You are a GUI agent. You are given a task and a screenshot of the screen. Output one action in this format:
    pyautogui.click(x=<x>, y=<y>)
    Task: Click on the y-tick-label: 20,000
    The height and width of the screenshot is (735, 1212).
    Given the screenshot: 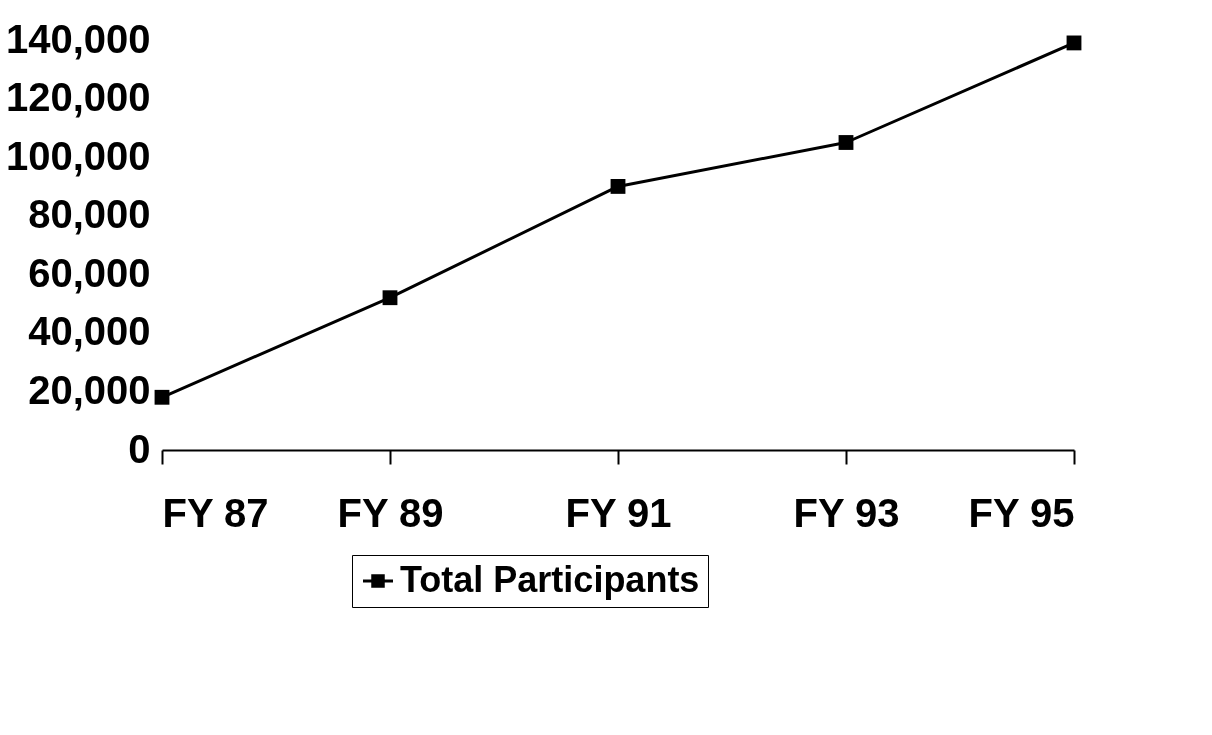 What is the action you would take?
    pyautogui.click(x=89, y=389)
    